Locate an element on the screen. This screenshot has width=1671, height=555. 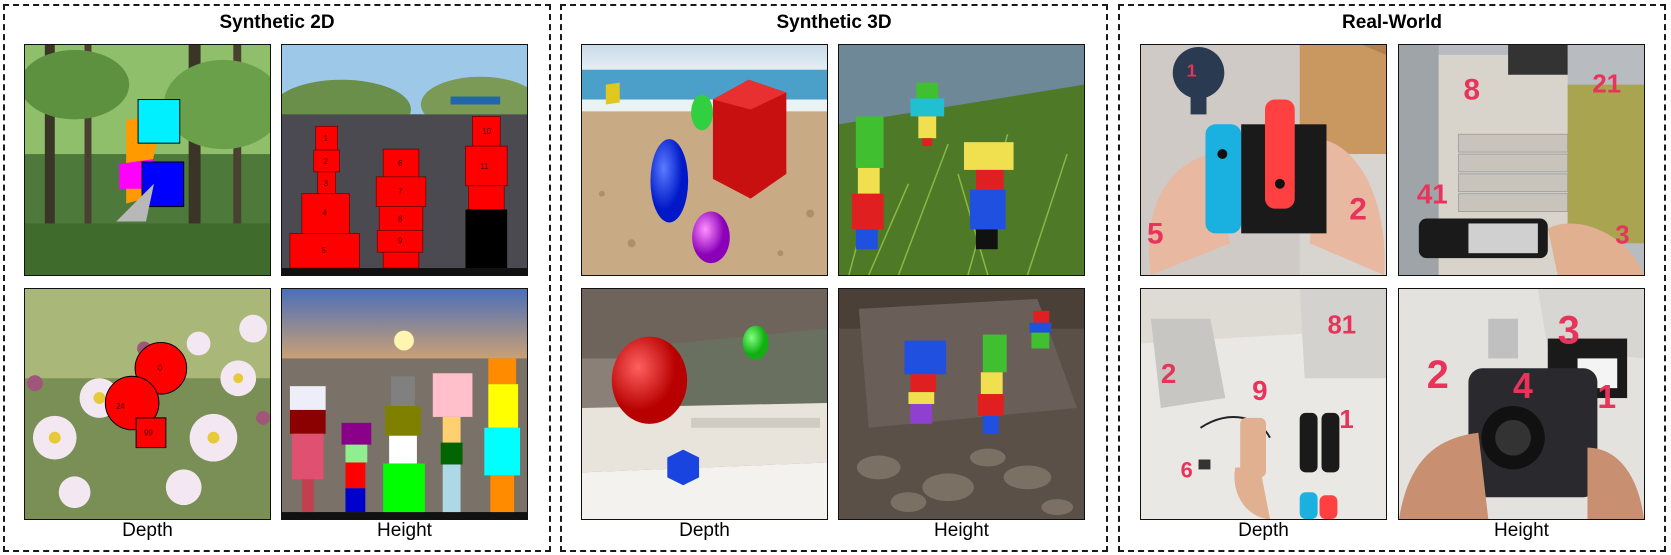
real-world-depth-image-1: 1 5 2 is located at coordinates (1263, 160).